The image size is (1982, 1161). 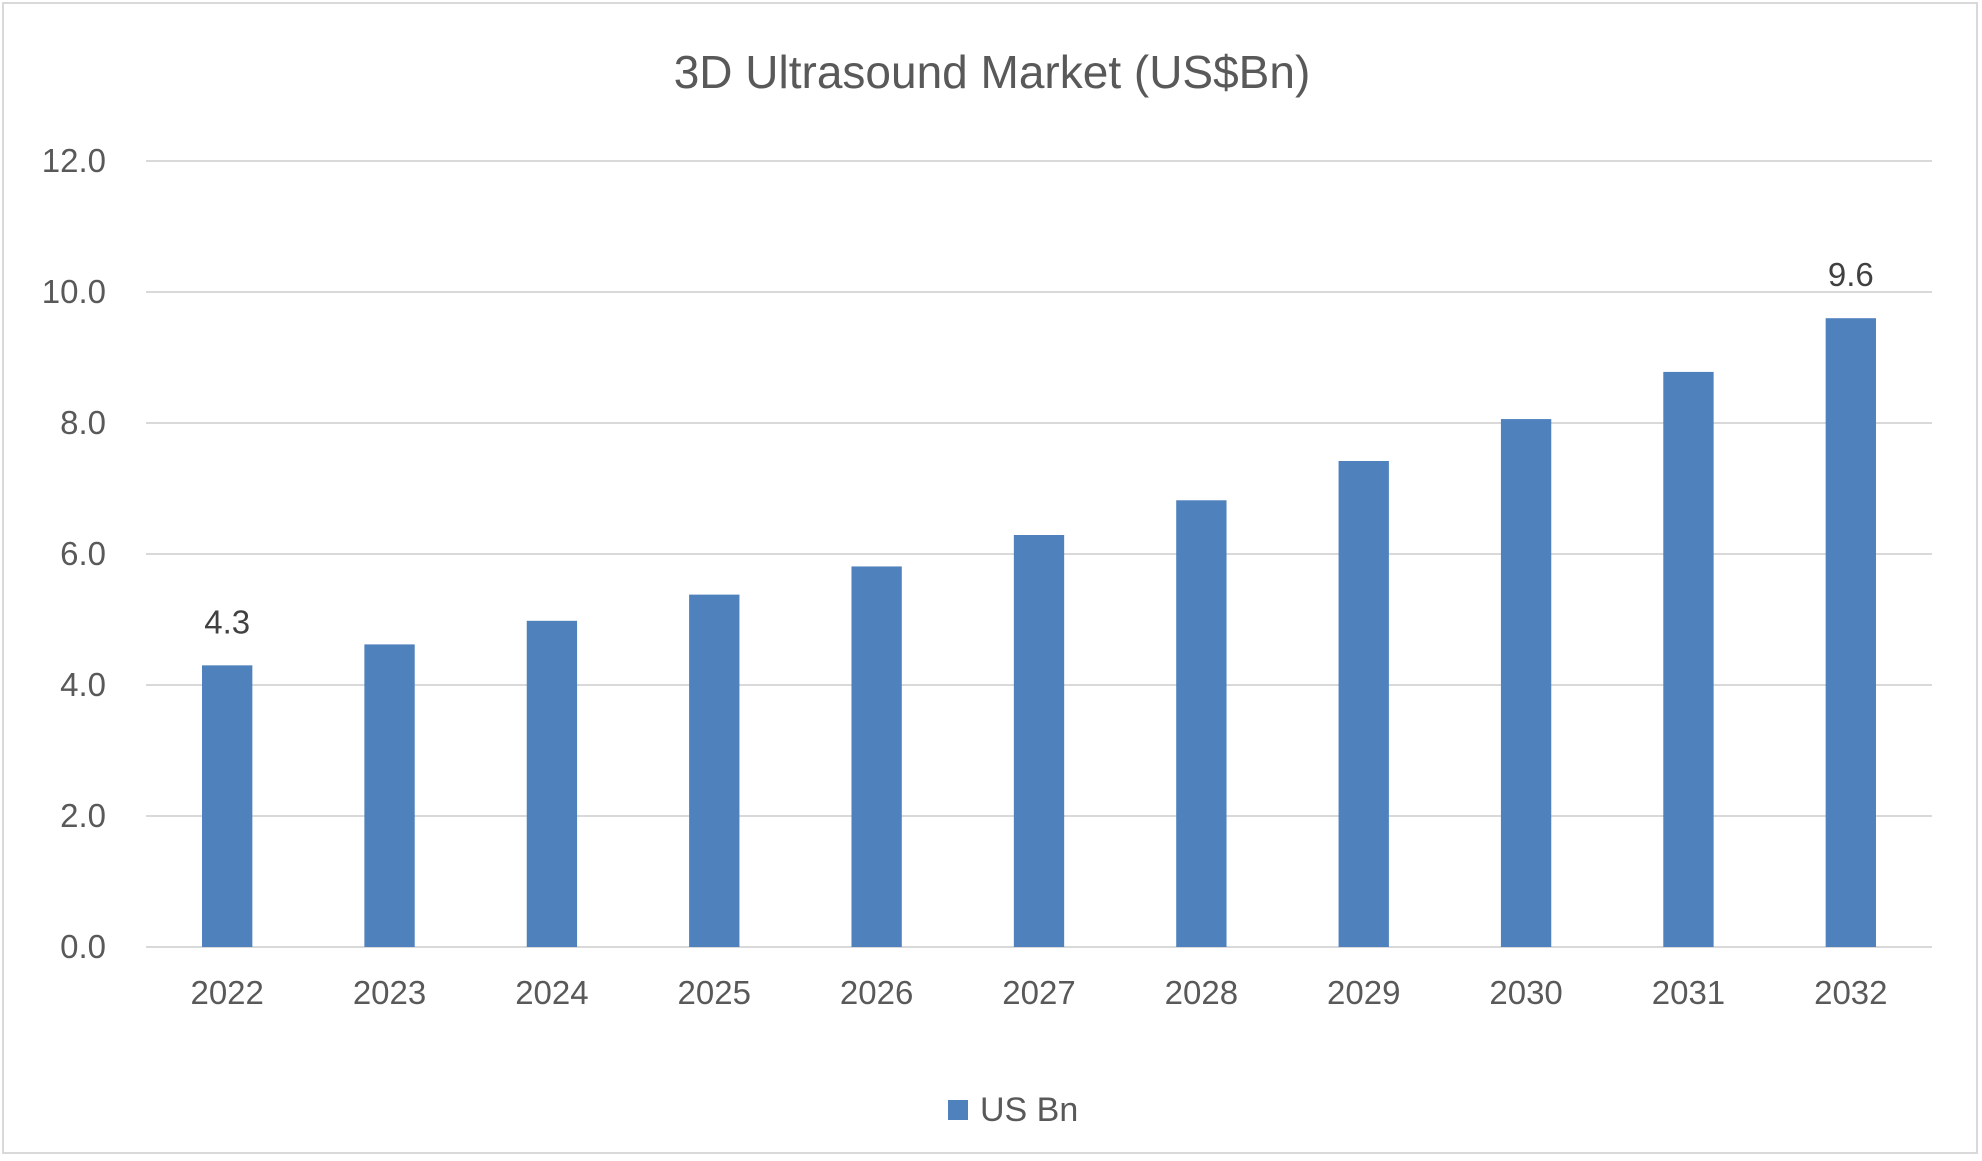 What do you see at coordinates (389, 795) in the screenshot?
I see `bar-2023` at bounding box center [389, 795].